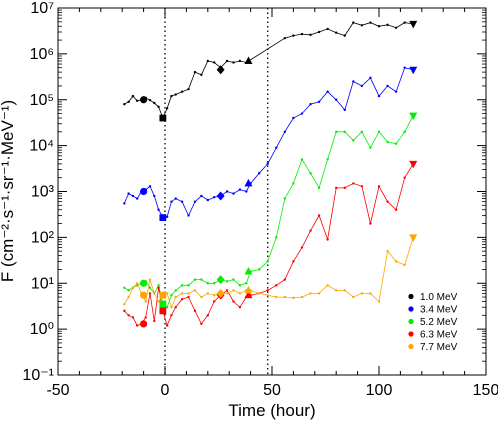  What do you see at coordinates (269, 71) in the screenshot?
I see `series-line` at bounding box center [269, 71].